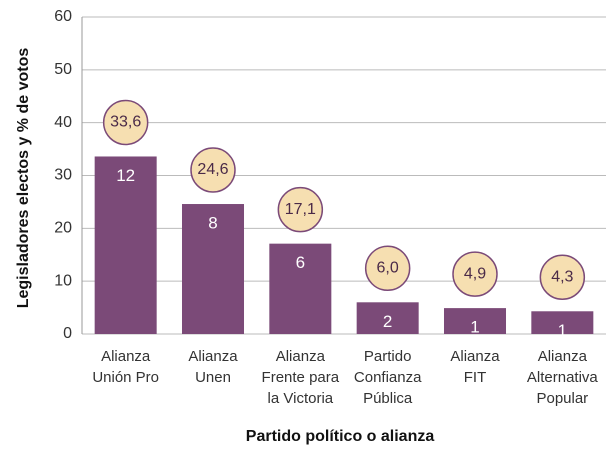 This screenshot has height=451, width=616. What do you see at coordinates (63, 69) in the screenshot?
I see `y-tick-label: 50` at bounding box center [63, 69].